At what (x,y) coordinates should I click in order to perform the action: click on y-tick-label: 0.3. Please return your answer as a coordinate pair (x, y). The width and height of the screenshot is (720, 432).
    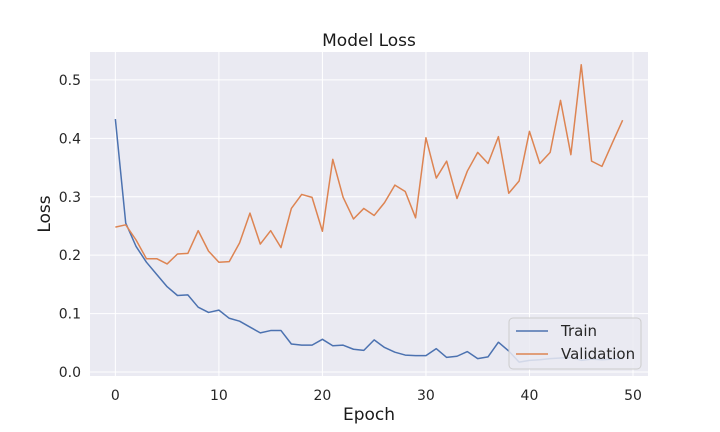
    Looking at the image, I should click on (70, 198).